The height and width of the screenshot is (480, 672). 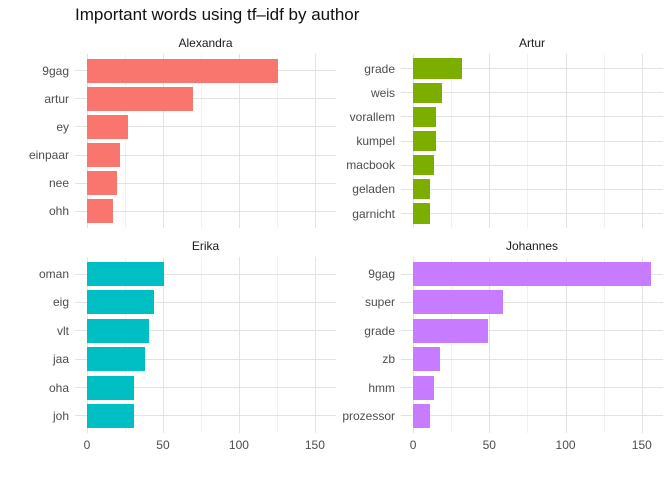 I want to click on category-label-geladen: geladen, so click(x=373, y=189).